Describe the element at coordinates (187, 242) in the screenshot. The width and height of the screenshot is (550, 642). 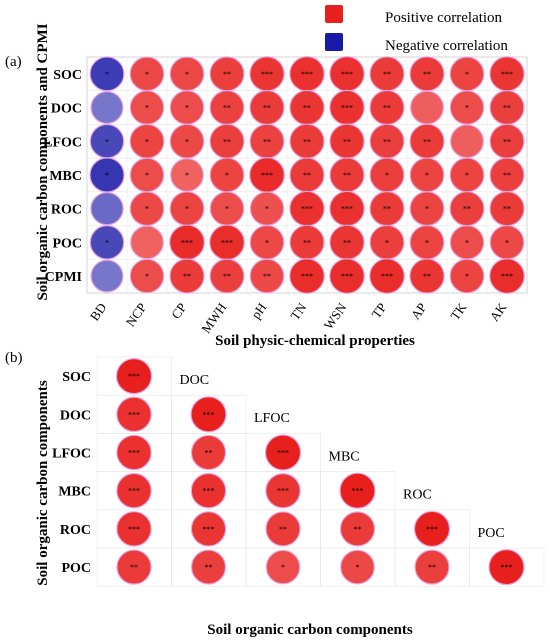
I see `cell-poc-cp-significance: ***` at that location.